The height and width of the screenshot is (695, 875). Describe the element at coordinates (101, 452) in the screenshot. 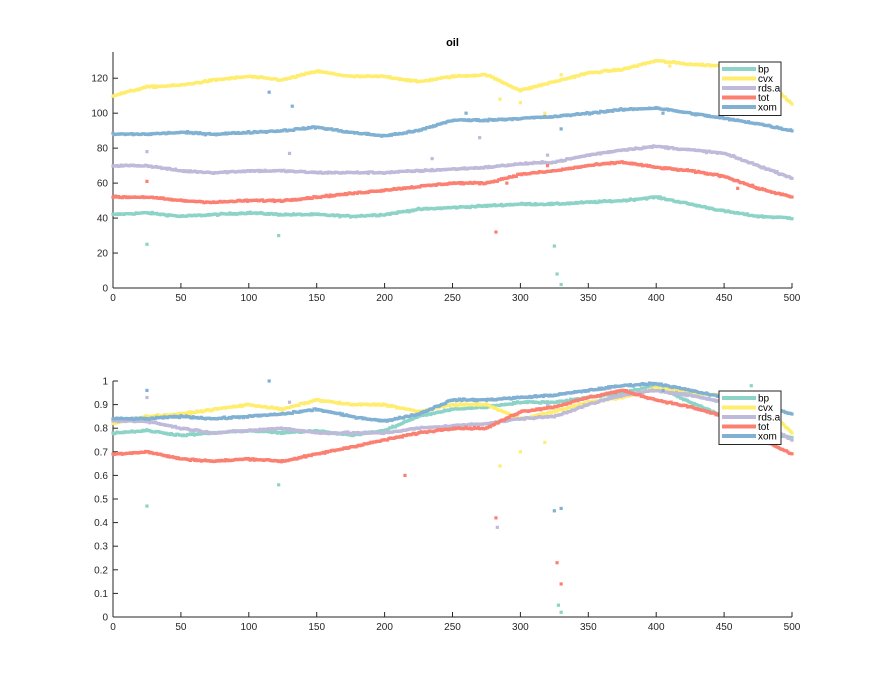

I see `y-tick-label: 0.7` at that location.